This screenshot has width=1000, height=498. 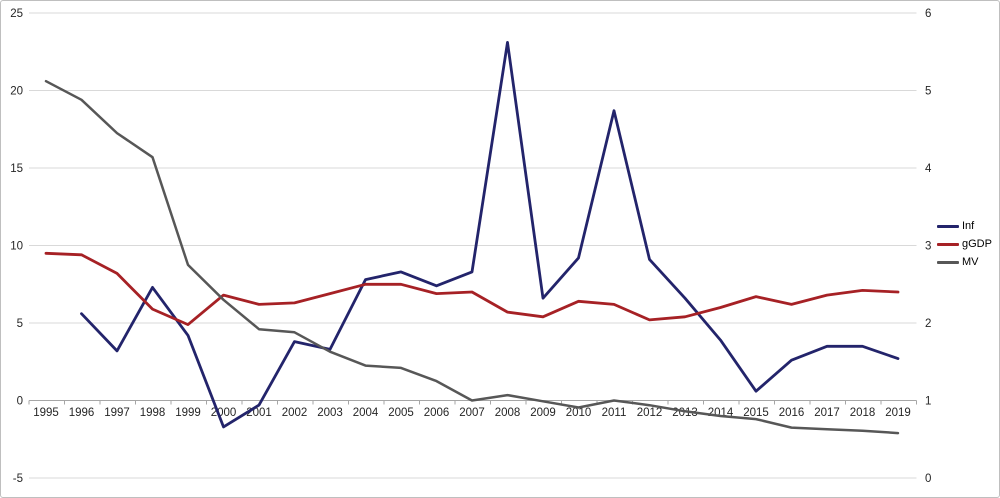 I want to click on right-axis-tick-label: 3, so click(x=928, y=247).